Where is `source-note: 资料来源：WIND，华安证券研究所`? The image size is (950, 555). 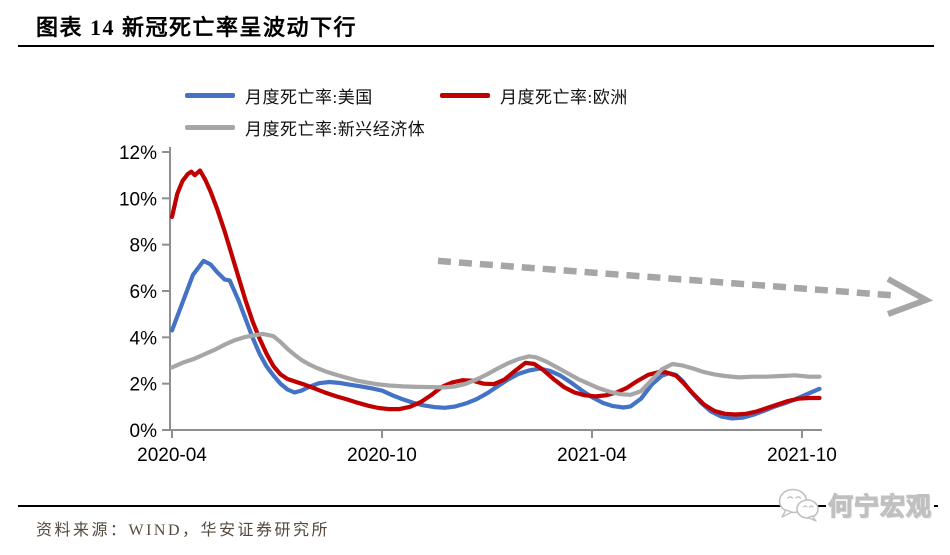 source-note: 资料来源：WIND，华安证券研究所 is located at coordinates (183, 530).